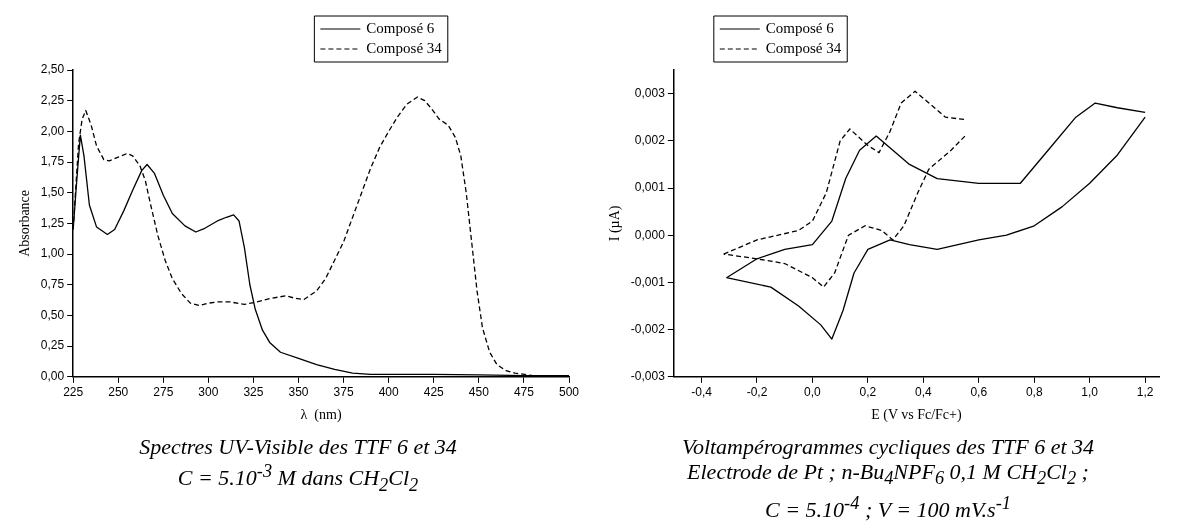  Describe the element at coordinates (52, 314) in the screenshot. I see `y-tick-label: 0,50` at that location.